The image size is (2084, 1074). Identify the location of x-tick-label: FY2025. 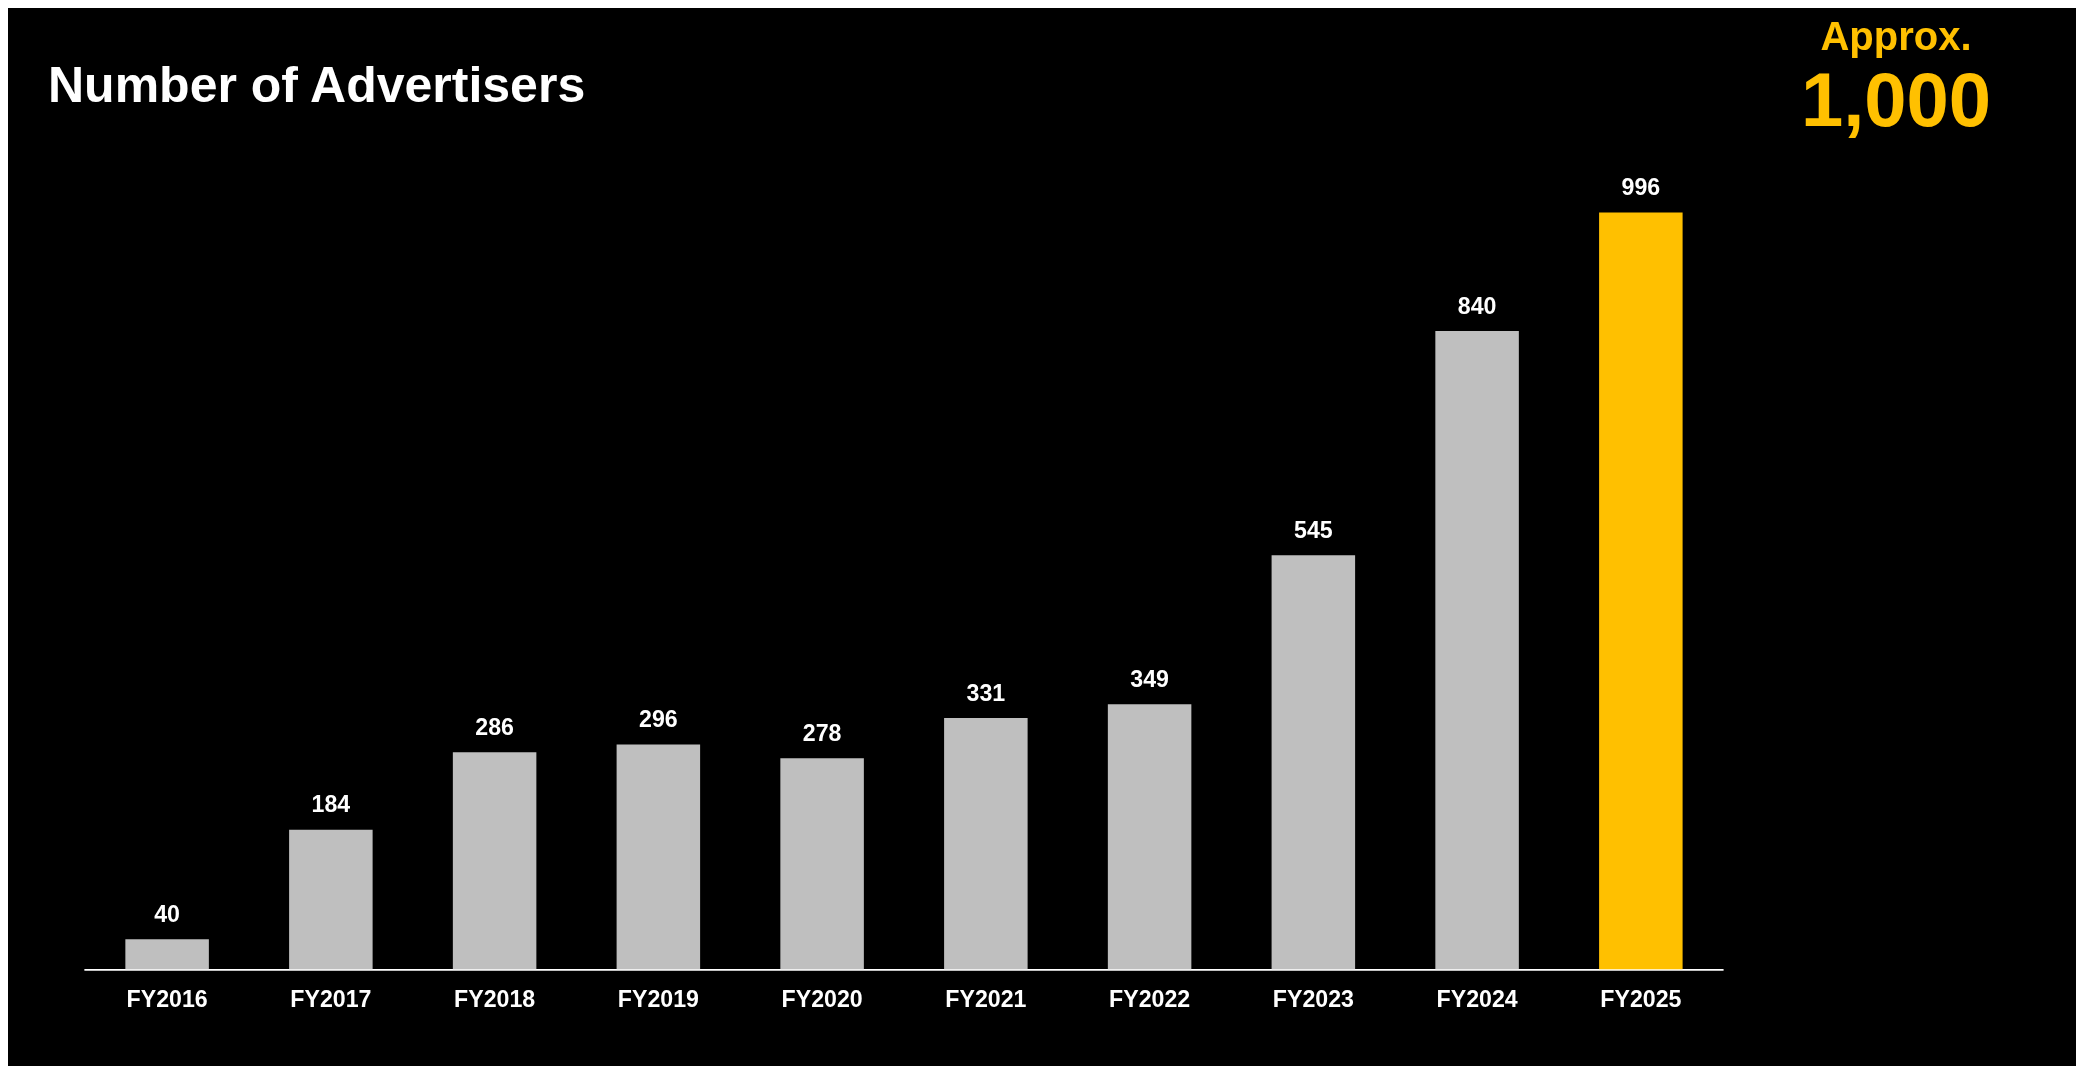
(1641, 999).